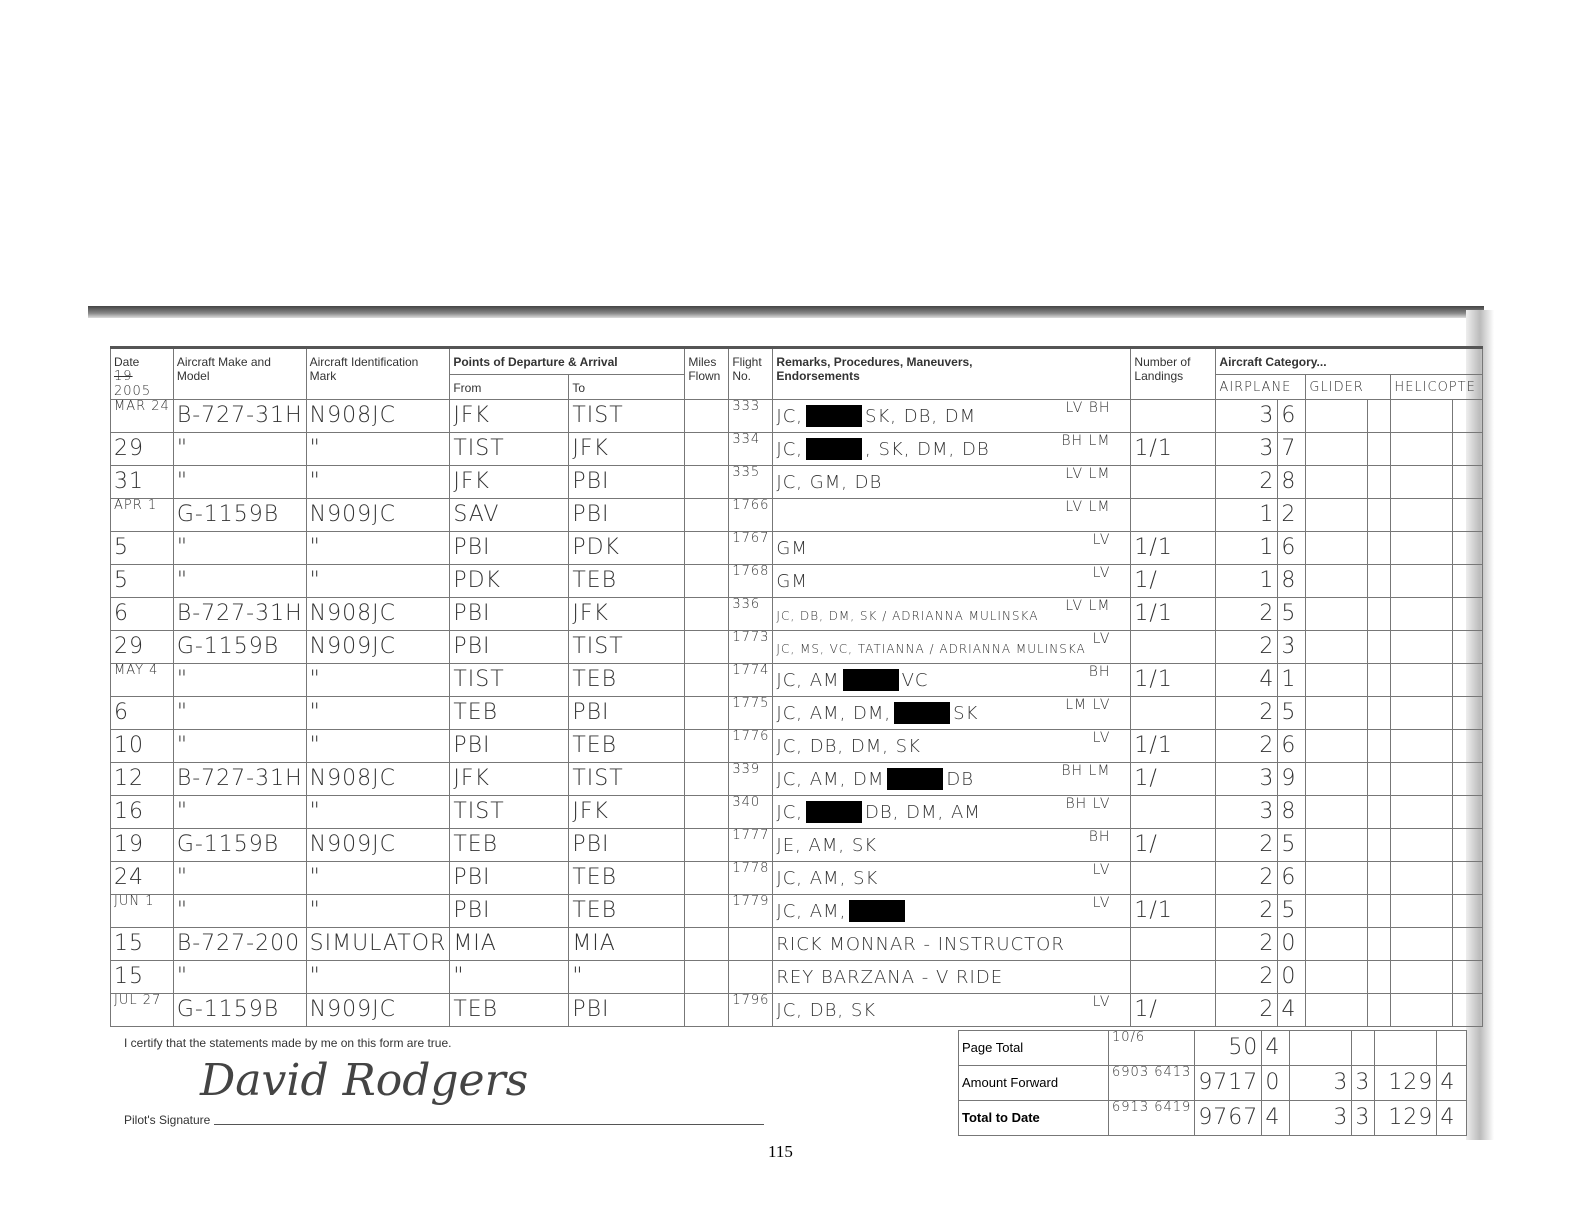 The height and width of the screenshot is (1225, 1584). I want to click on remarks-text: JC,, so click(790, 812).